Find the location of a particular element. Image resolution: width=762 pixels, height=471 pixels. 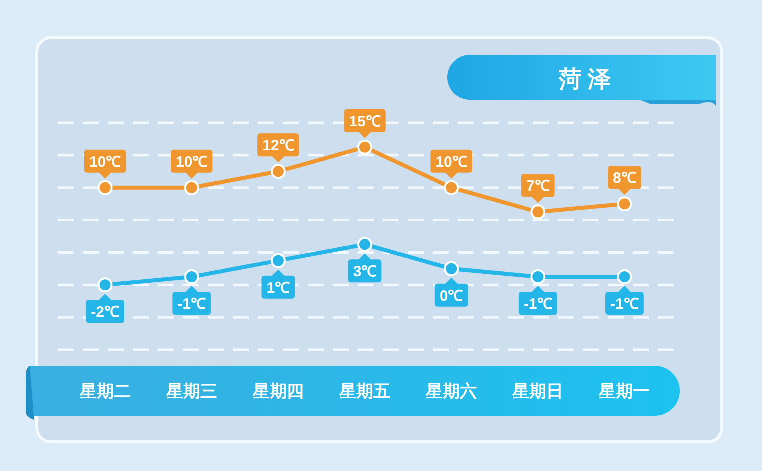

data-label: 8℃ is located at coordinates (624, 179).